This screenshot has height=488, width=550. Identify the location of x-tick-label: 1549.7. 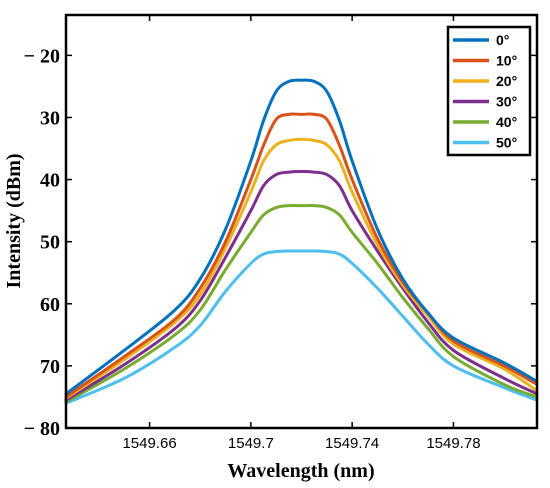
(251, 443).